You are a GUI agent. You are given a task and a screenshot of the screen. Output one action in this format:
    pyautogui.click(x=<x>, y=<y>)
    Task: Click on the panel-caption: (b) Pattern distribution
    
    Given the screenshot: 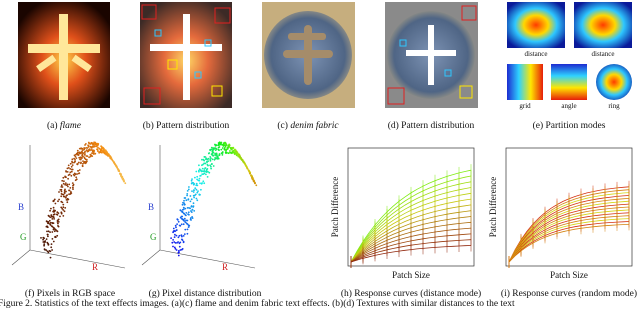 What is the action you would take?
    pyautogui.click(x=186, y=125)
    